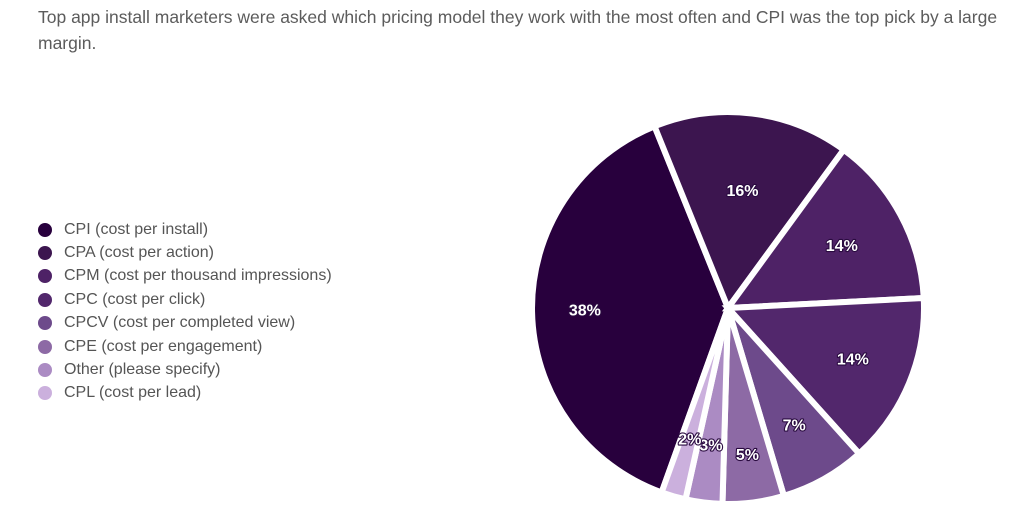 The height and width of the screenshot is (521, 1024). What do you see at coordinates (689, 439) in the screenshot?
I see `slice-label-cpl: 2%` at bounding box center [689, 439].